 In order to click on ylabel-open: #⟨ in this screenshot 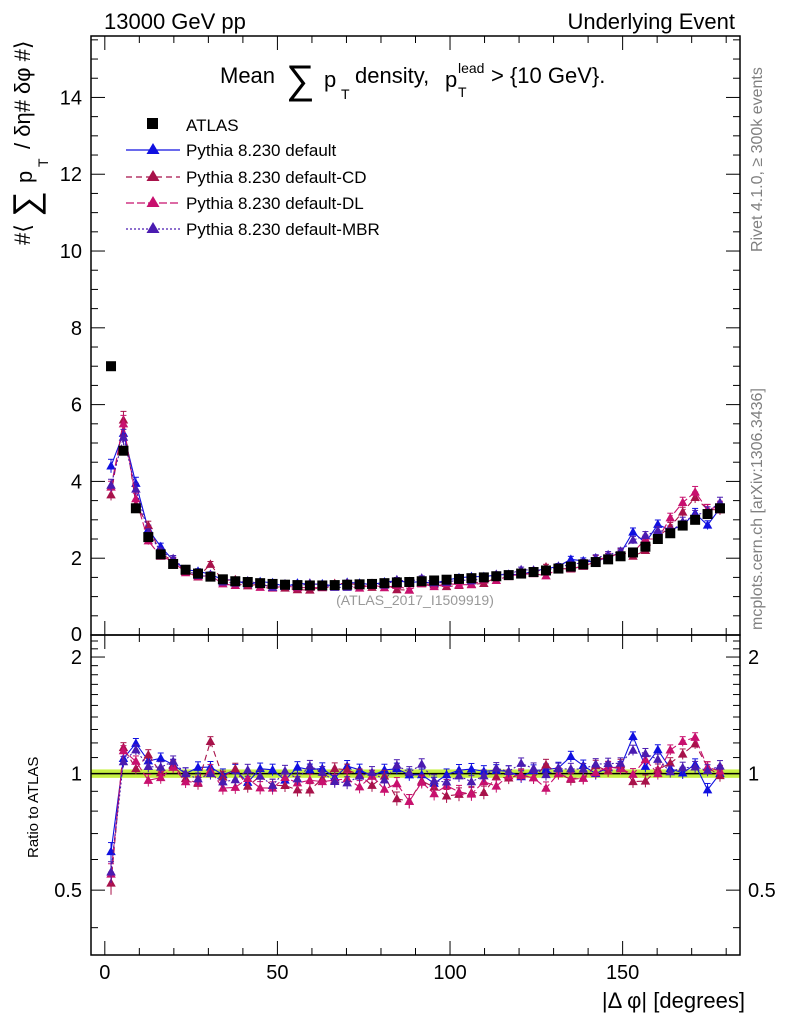, I will do `click(22, 234)`.